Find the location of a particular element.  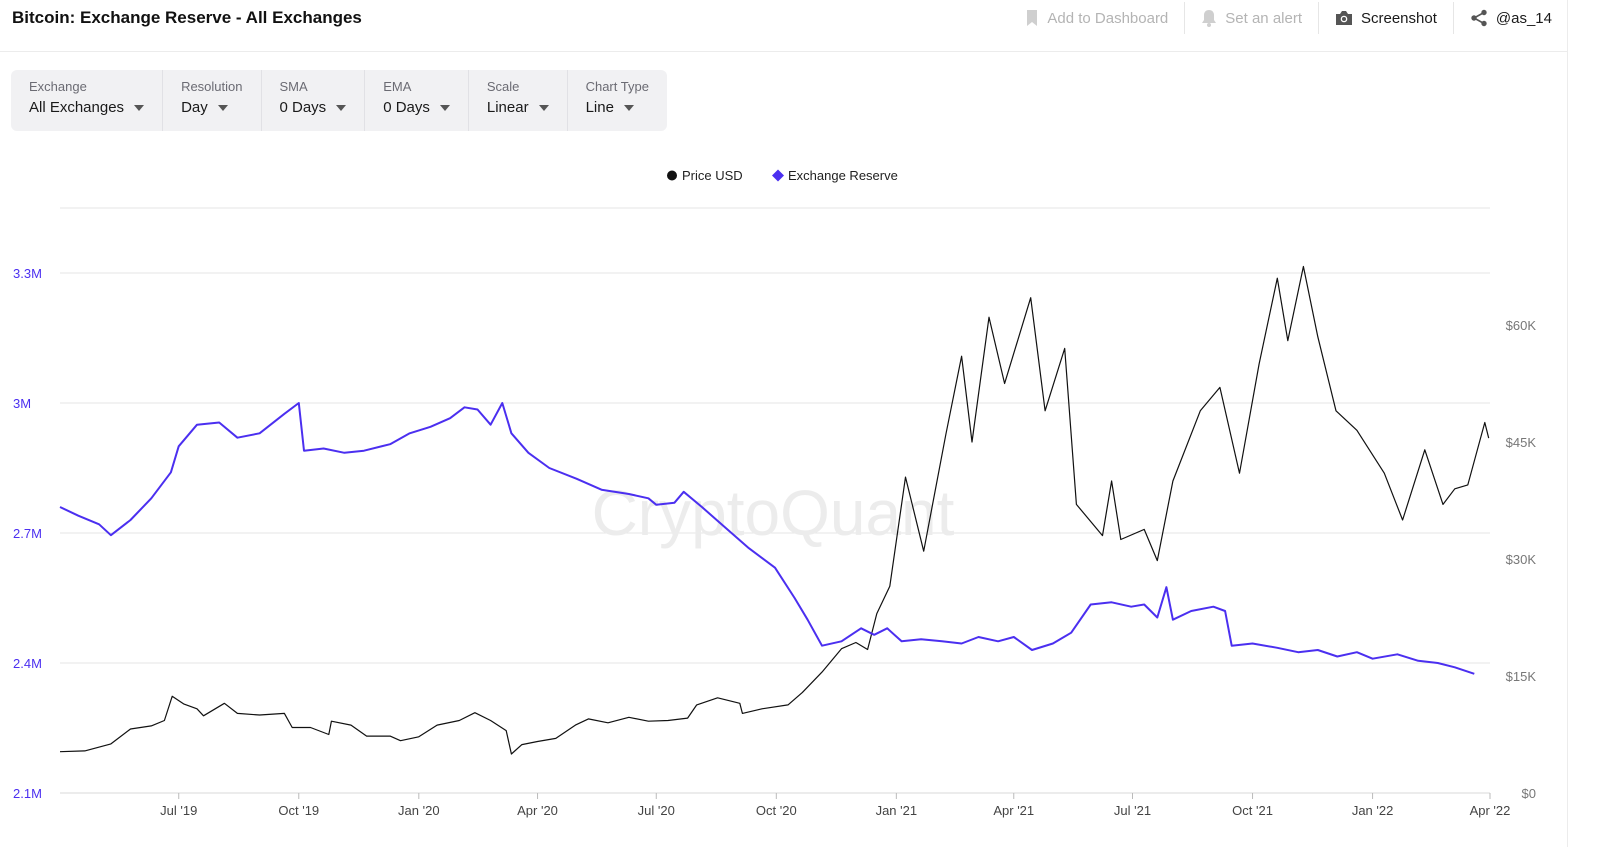

legend-reserve-label: Exchange Reserve is located at coordinates (843, 175).